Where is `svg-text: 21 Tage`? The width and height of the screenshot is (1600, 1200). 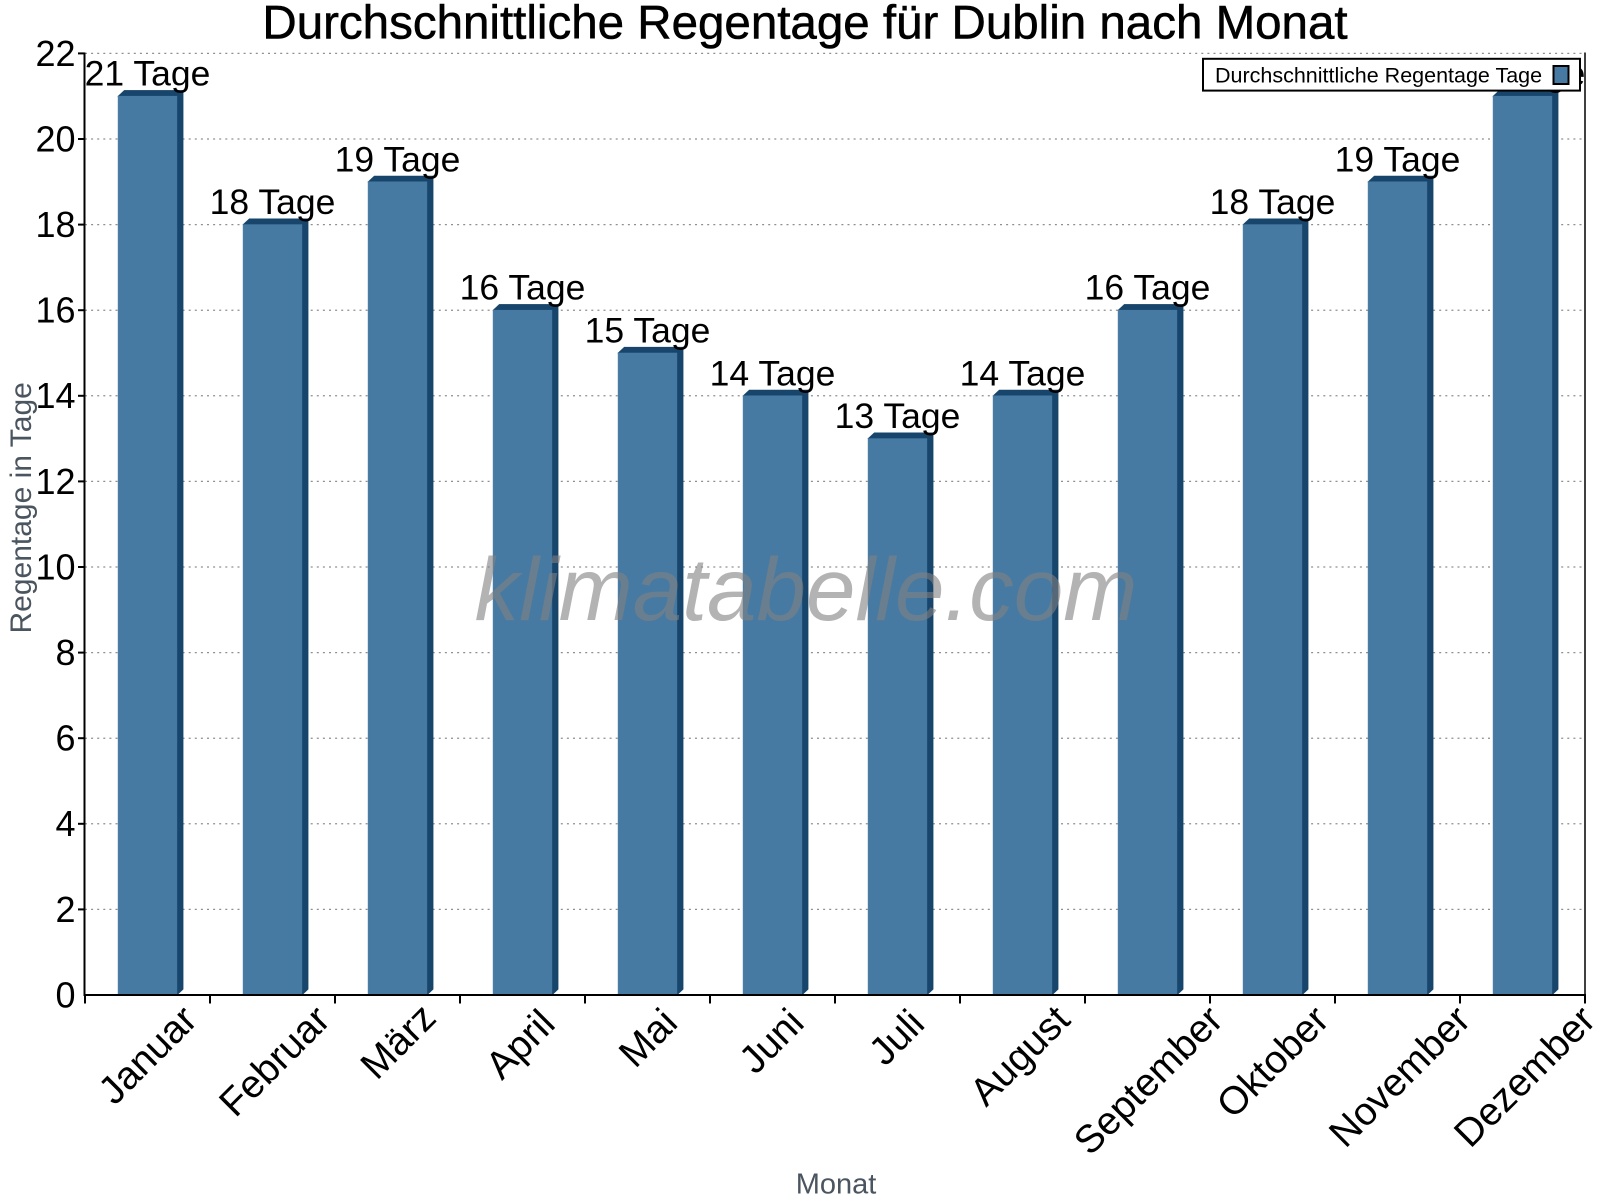
svg-text: 21 Tage is located at coordinates (148, 74).